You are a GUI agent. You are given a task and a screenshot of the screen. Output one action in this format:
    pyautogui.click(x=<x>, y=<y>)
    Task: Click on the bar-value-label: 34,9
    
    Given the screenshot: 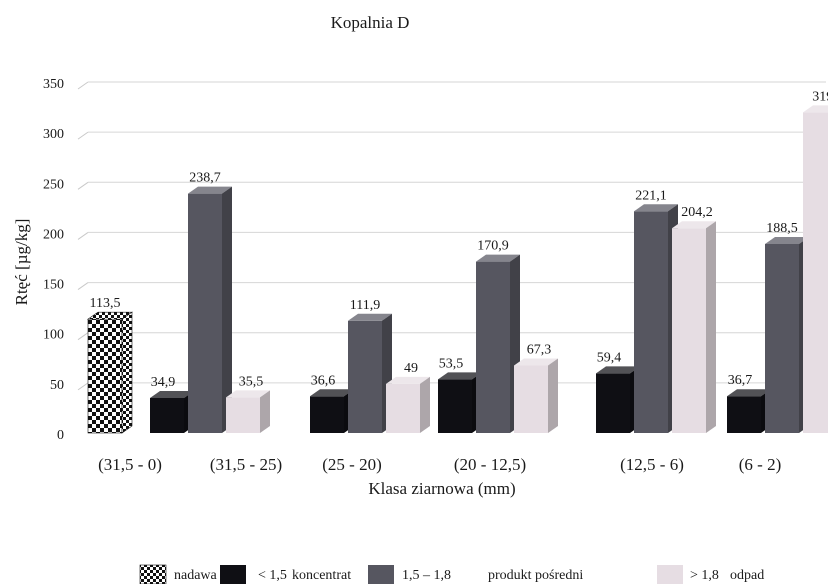 What is the action you would take?
    pyautogui.click(x=163, y=382)
    